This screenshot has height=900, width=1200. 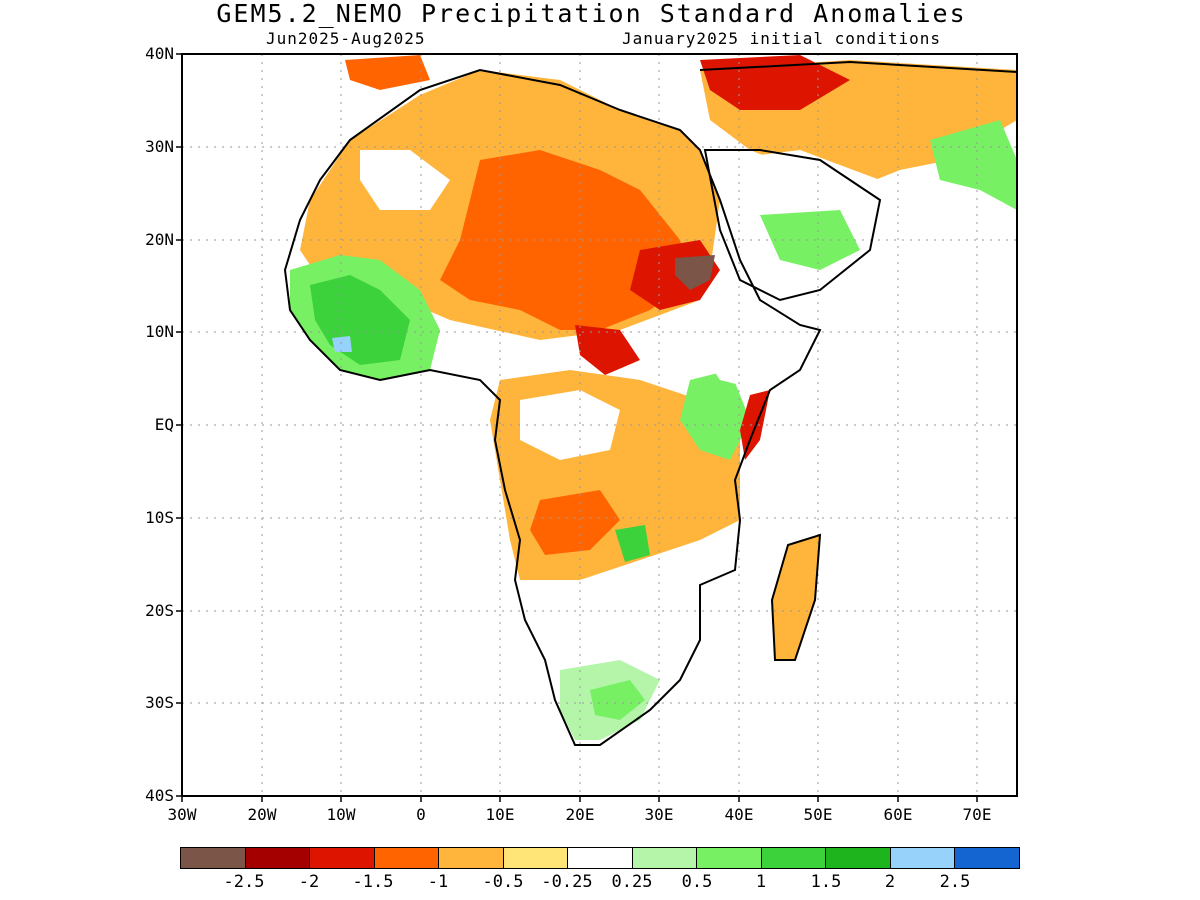 What do you see at coordinates (575, 522) in the screenshot?
I see `congo-orange` at bounding box center [575, 522].